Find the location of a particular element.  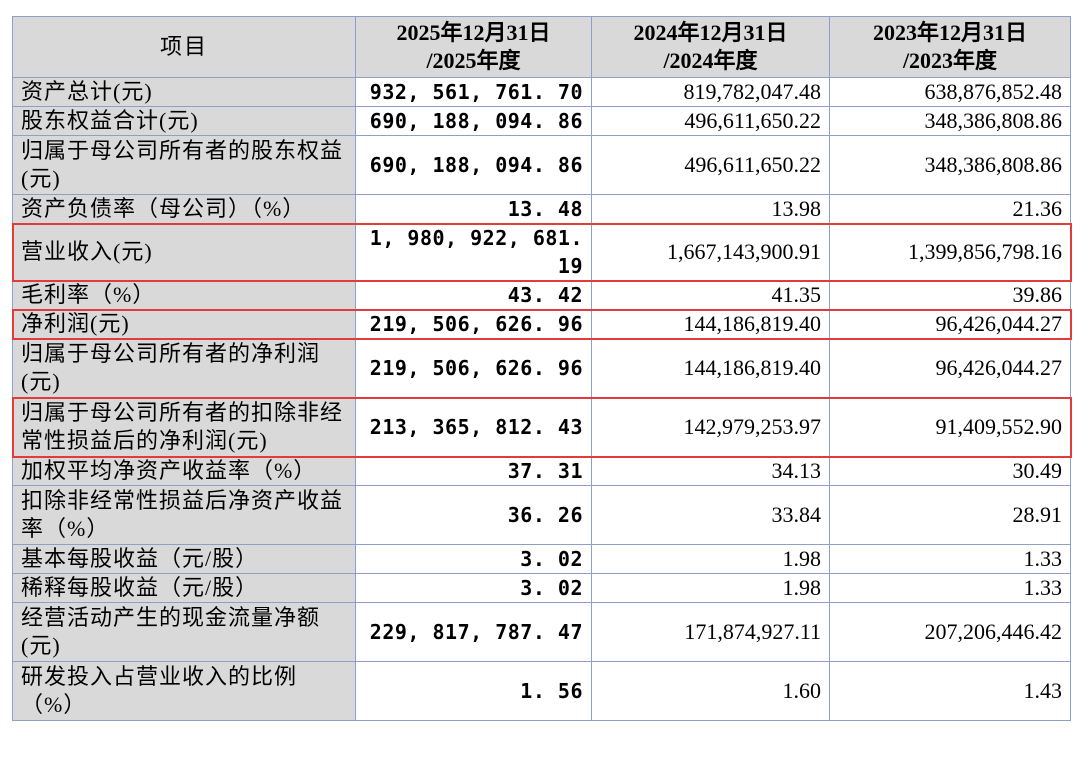

row-label: 股东权益合计(元) is located at coordinates (184, 121).